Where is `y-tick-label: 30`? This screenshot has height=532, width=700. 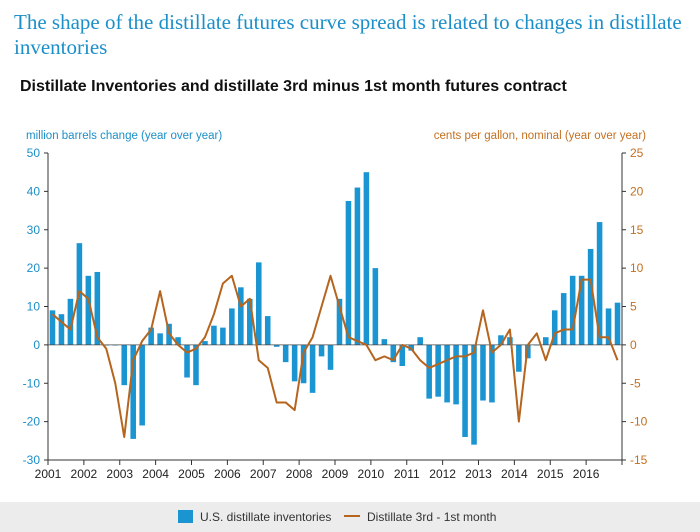
y-tick-label: 30 is located at coordinates (34, 230).